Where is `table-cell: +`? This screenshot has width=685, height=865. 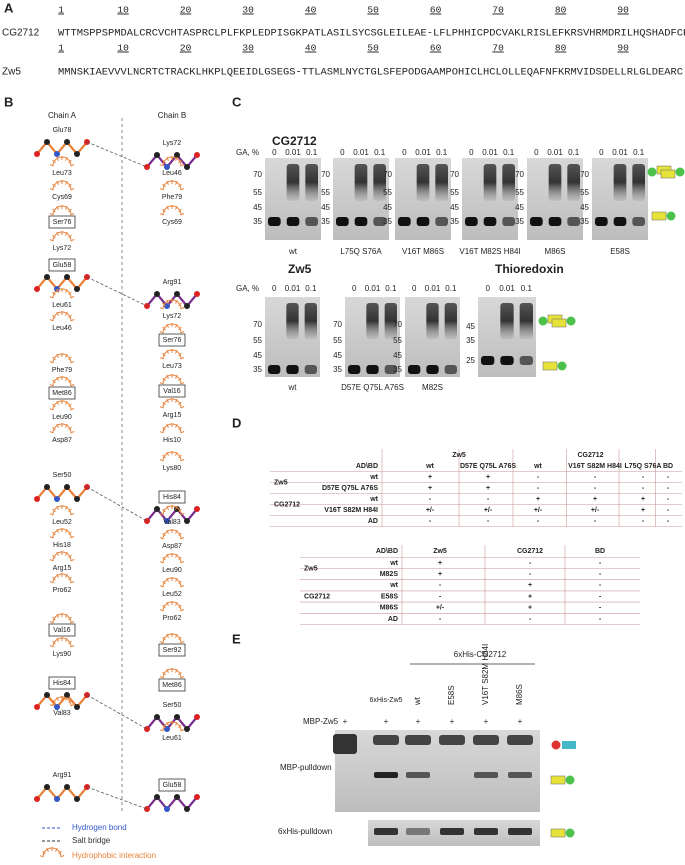 table-cell: + is located at coordinates (643, 510).